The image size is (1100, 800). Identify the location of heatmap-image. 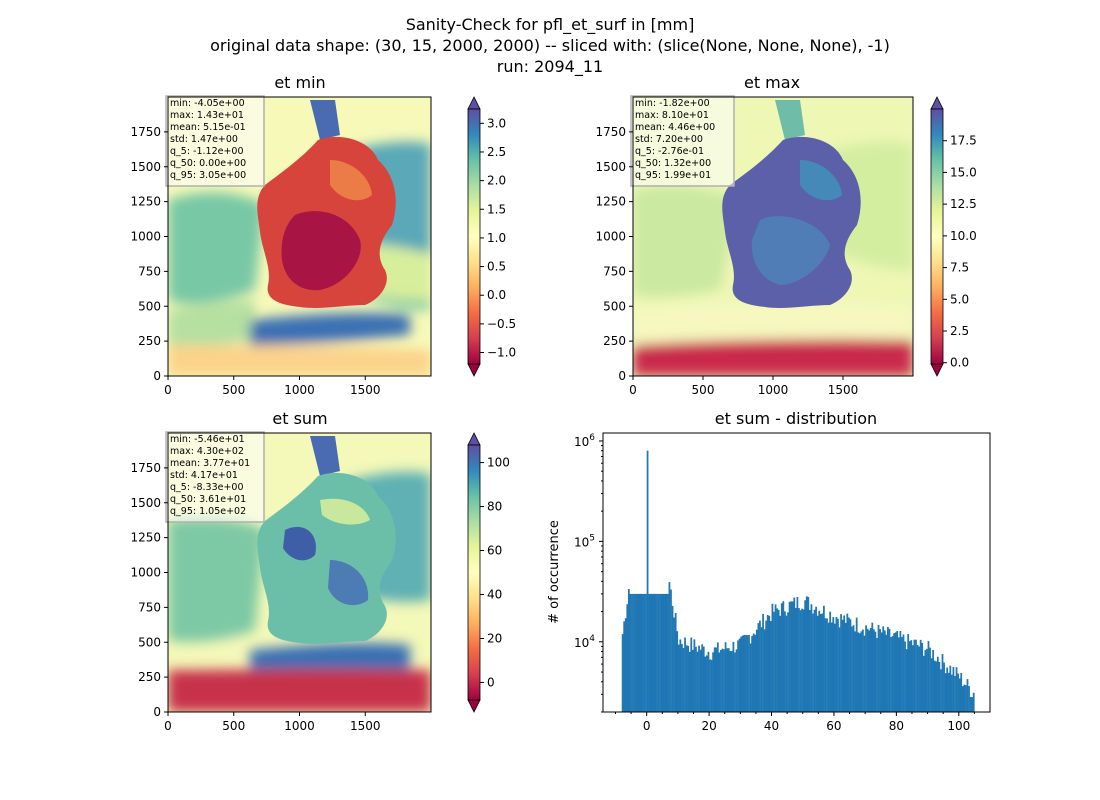
(299, 236).